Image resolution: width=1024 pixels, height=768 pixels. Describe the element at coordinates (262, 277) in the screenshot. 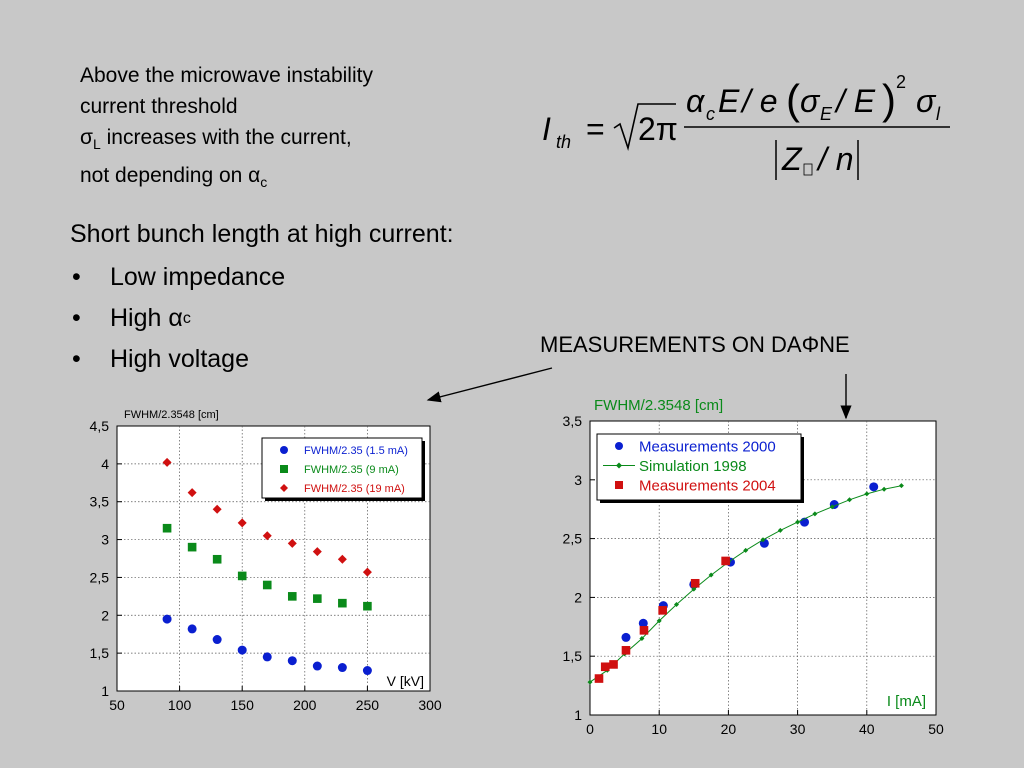

I see `bullet-item-low-impedance: • Low impedance` at that location.